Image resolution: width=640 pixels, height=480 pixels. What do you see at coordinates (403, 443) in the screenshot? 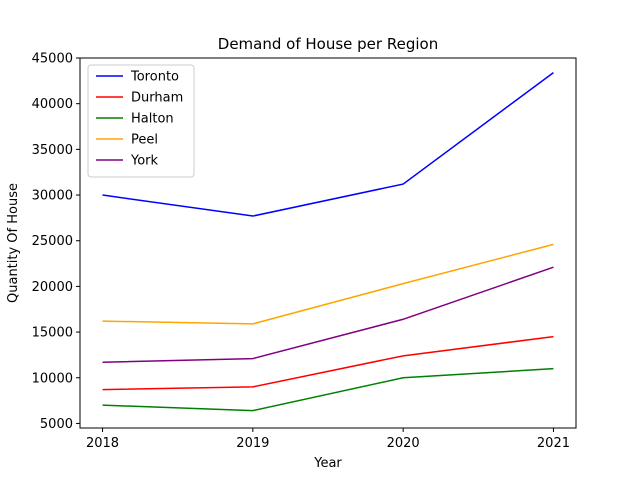
I see `x-tick-label: 2020` at bounding box center [403, 443].